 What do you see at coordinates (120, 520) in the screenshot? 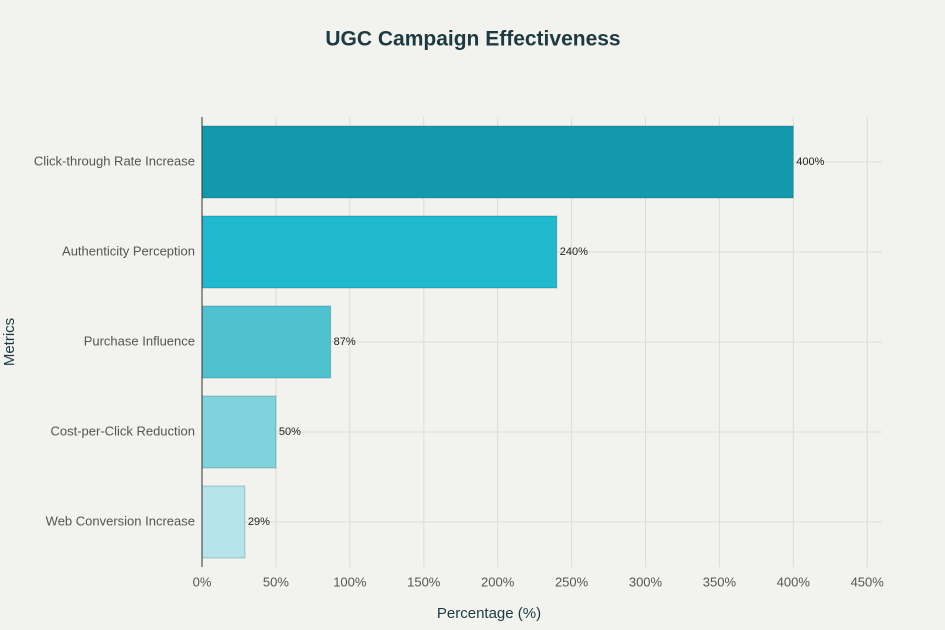
I see `y-tick-label: Web Conversion Increase` at bounding box center [120, 520].